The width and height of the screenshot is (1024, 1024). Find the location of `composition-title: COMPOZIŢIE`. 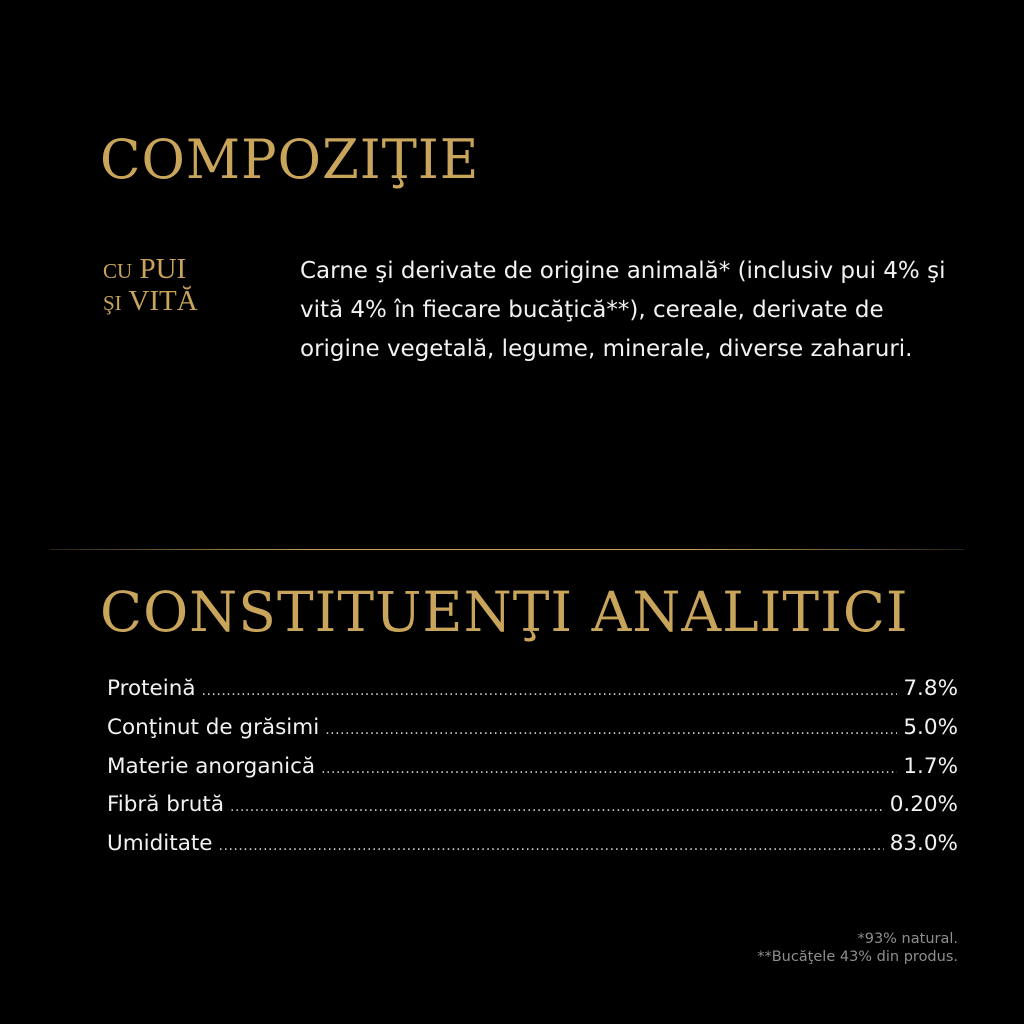

composition-title: COMPOZIŢIE is located at coordinates (290, 159).